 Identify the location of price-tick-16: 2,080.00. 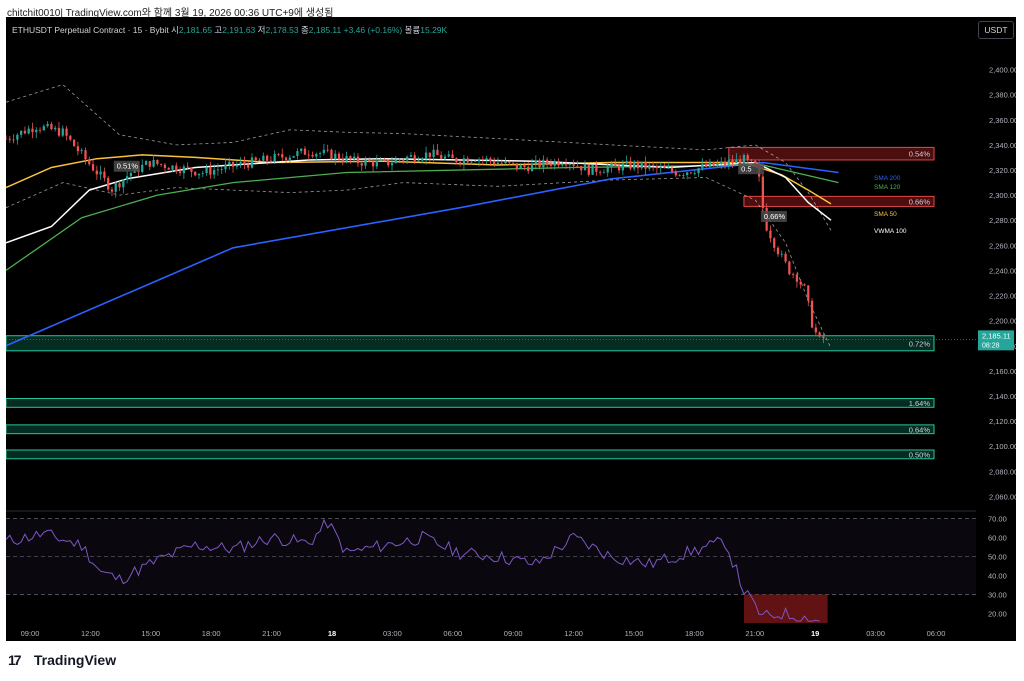
(1002, 471).